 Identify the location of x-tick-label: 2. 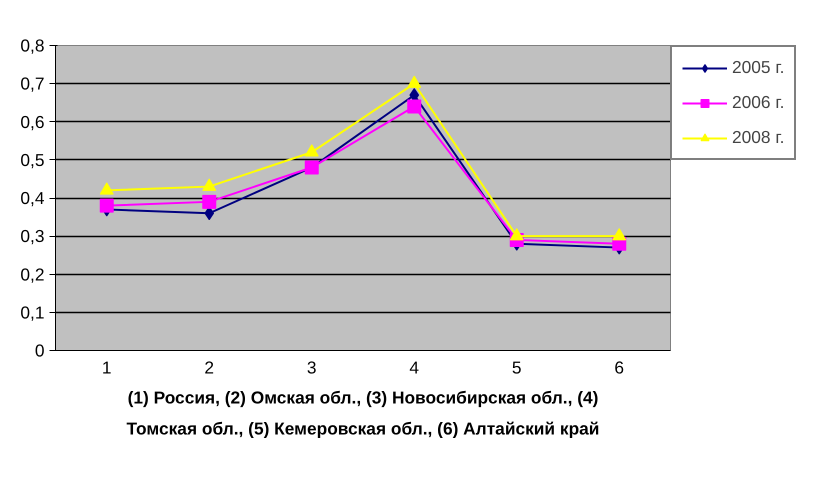
(209, 368).